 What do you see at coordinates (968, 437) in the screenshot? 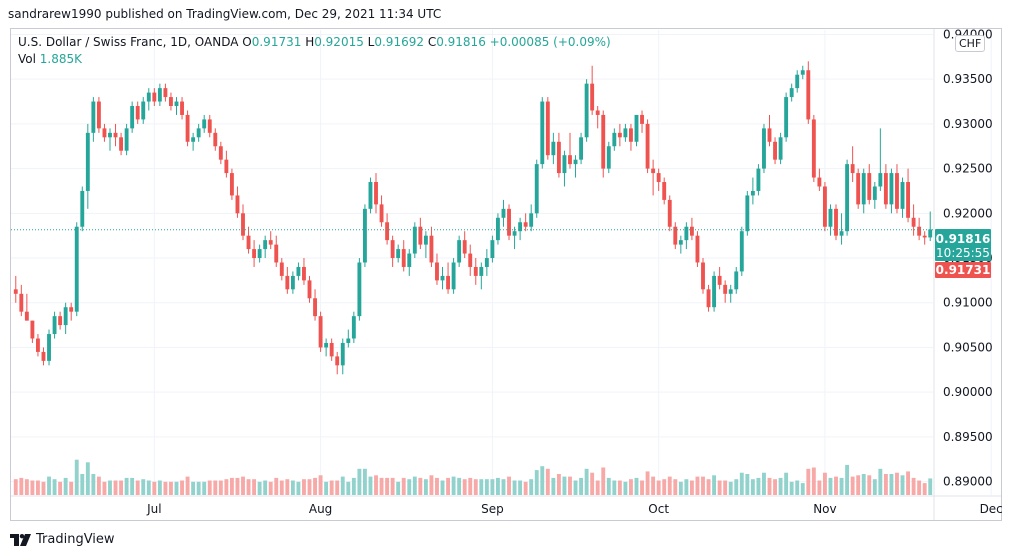
I see `y-tick-label: 0.89500` at bounding box center [968, 437].